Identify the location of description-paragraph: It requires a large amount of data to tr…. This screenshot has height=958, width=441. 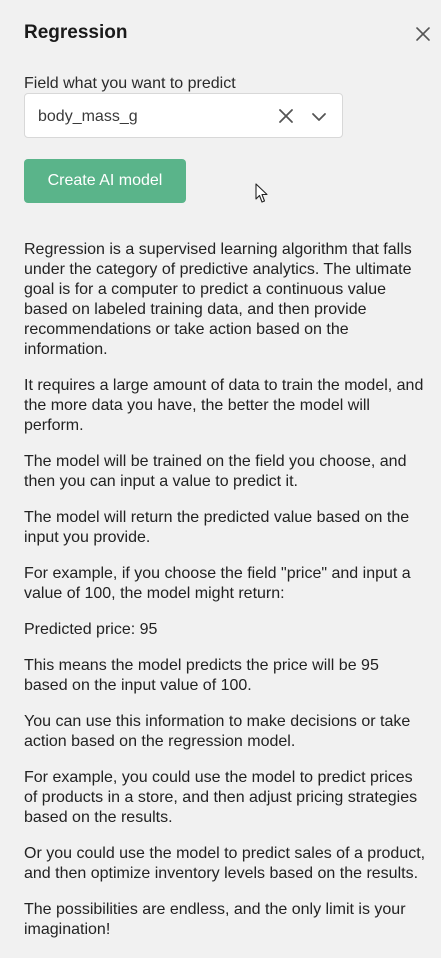
(224, 405).